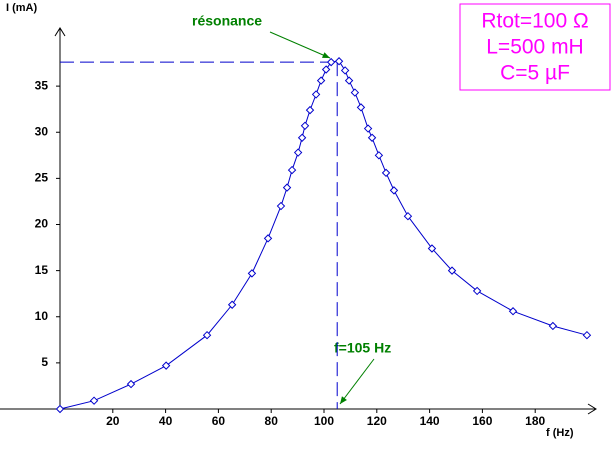 The width and height of the screenshot is (616, 451). Describe the element at coordinates (42, 131) in the screenshot. I see `y-tick-label: 30` at that location.